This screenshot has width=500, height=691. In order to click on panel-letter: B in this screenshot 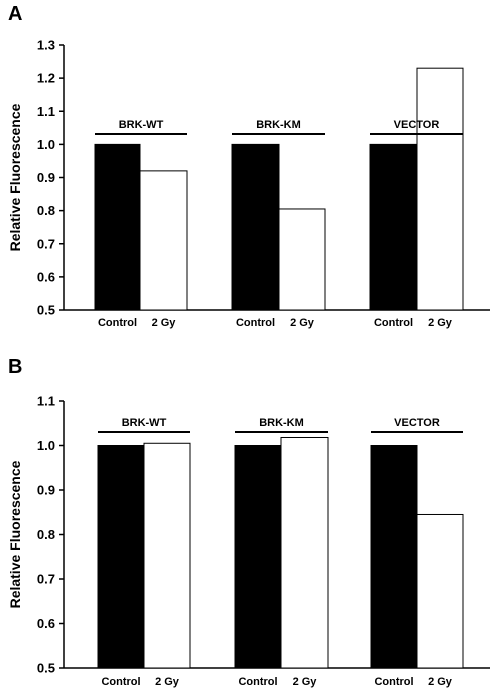, I will do `click(15, 367)`.